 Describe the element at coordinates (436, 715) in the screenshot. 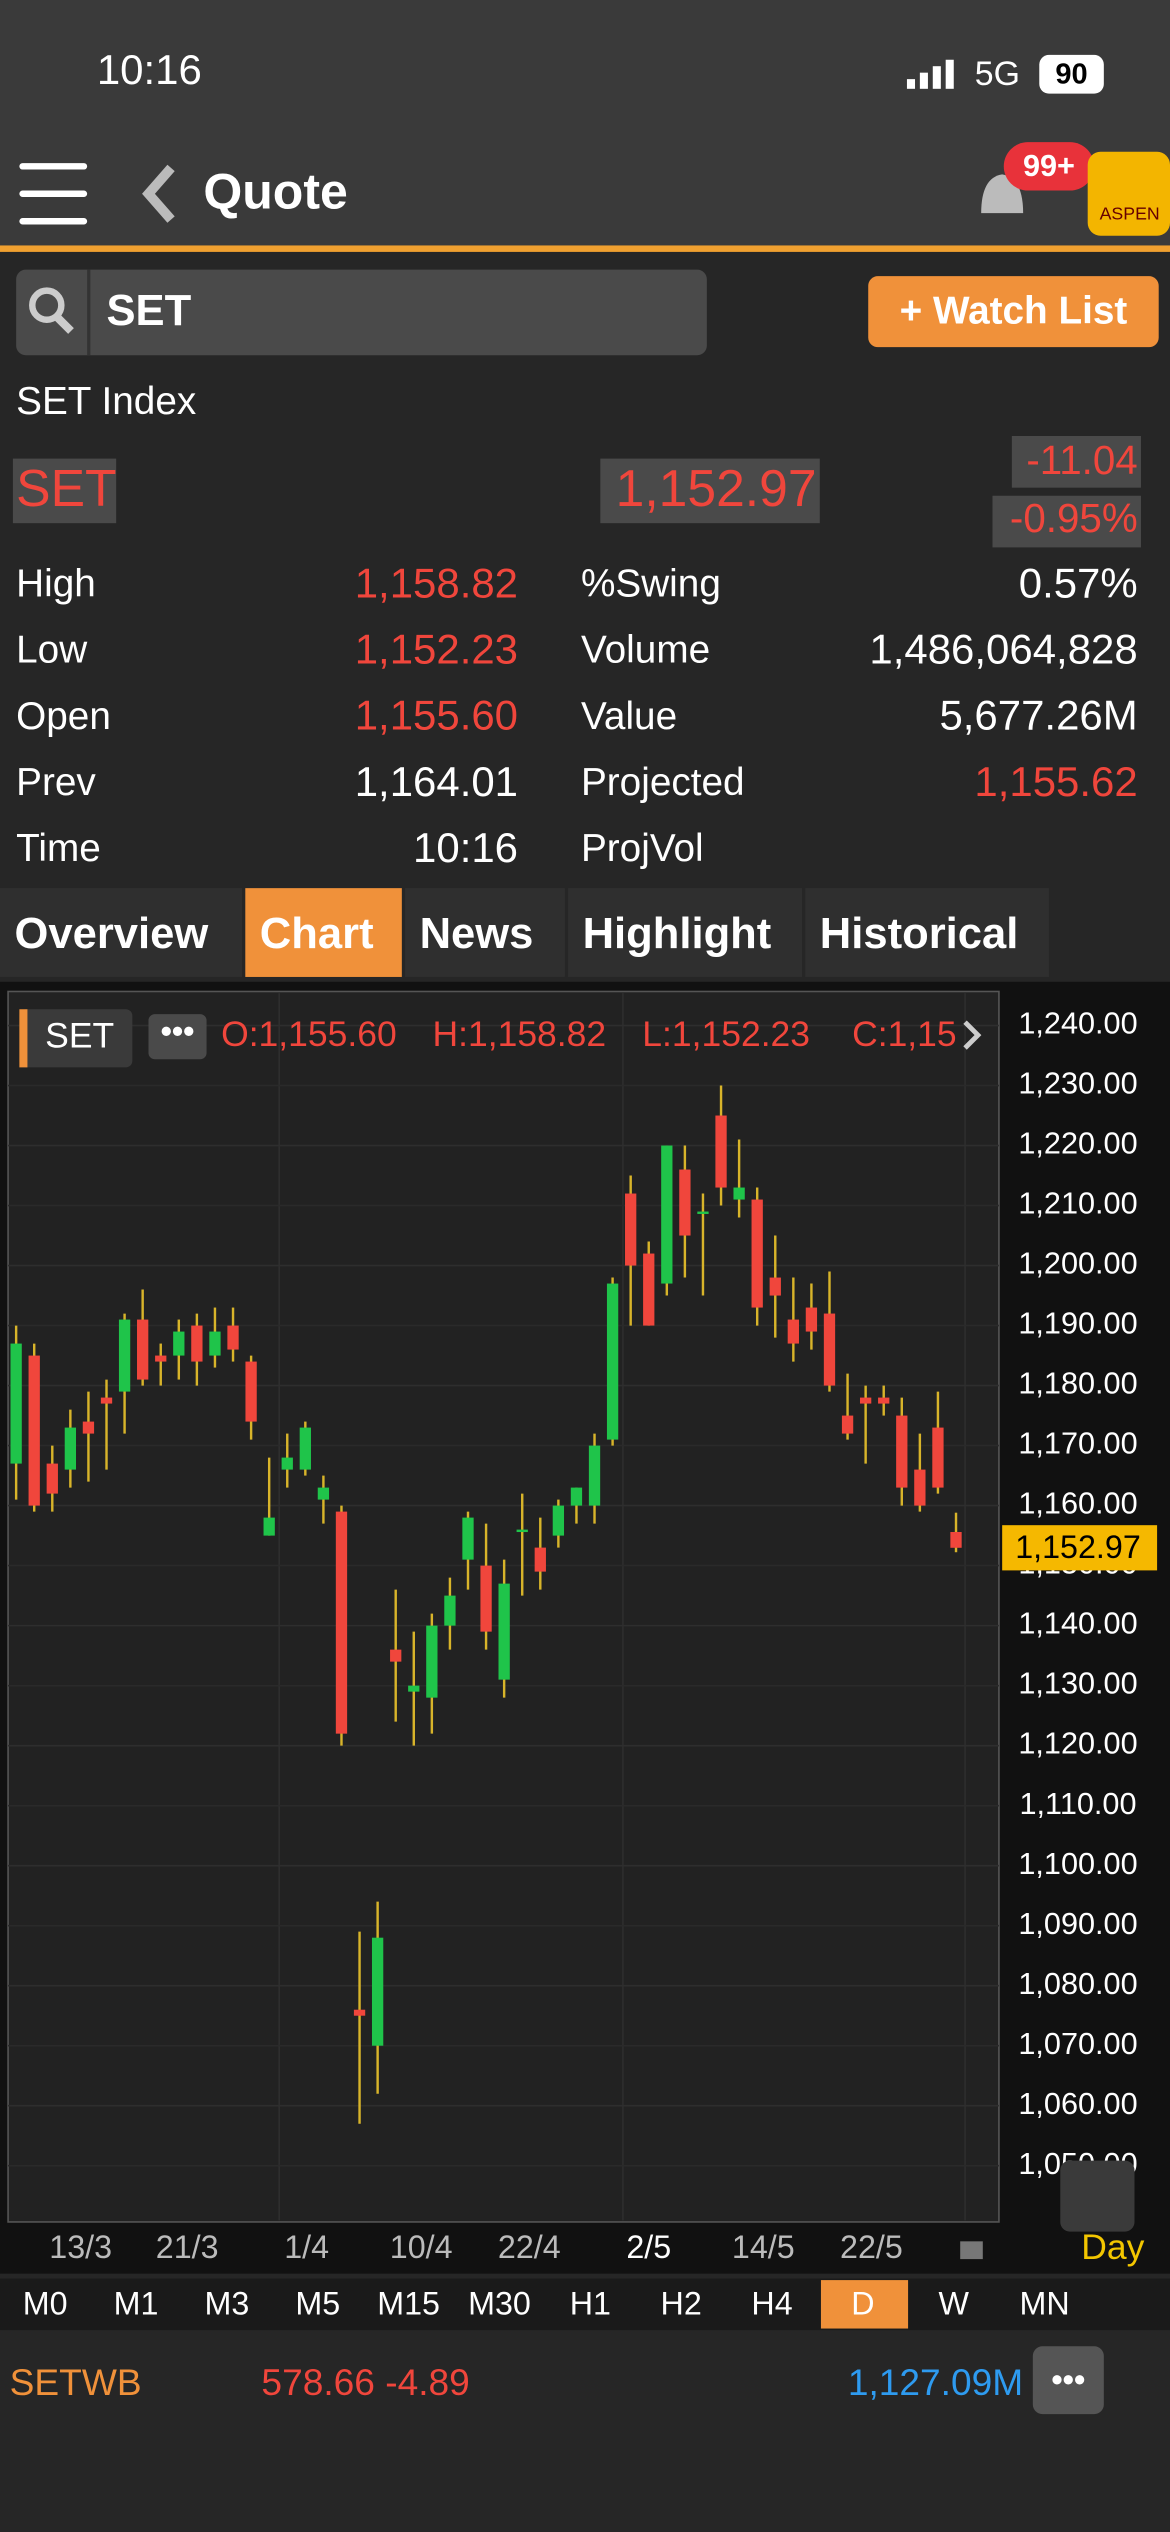

I see `stat-value: 1,155.60` at that location.